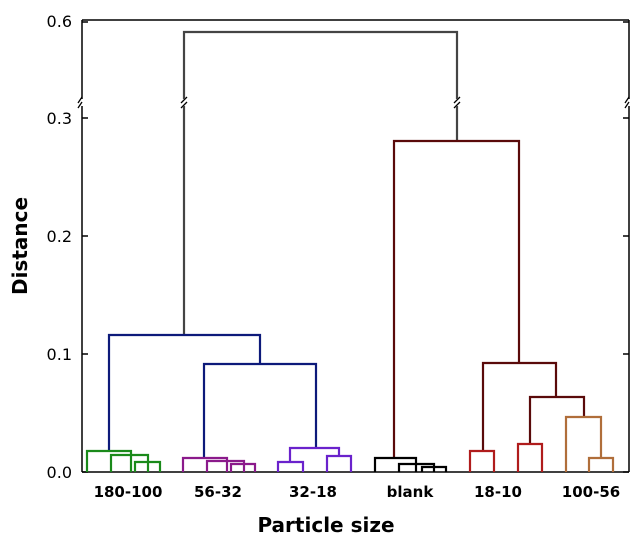 This screenshot has width=633, height=536. Describe the element at coordinates (80, 102) in the screenshot. I see `axis-break-left` at that location.